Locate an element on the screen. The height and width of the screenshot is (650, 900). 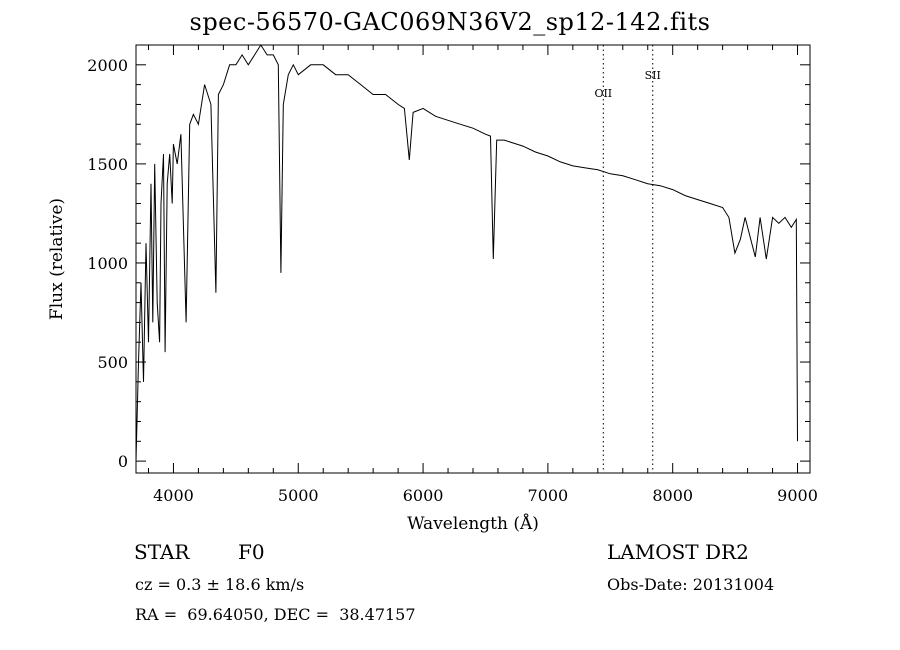
y-tick-label: 2000 is located at coordinates (107, 65).